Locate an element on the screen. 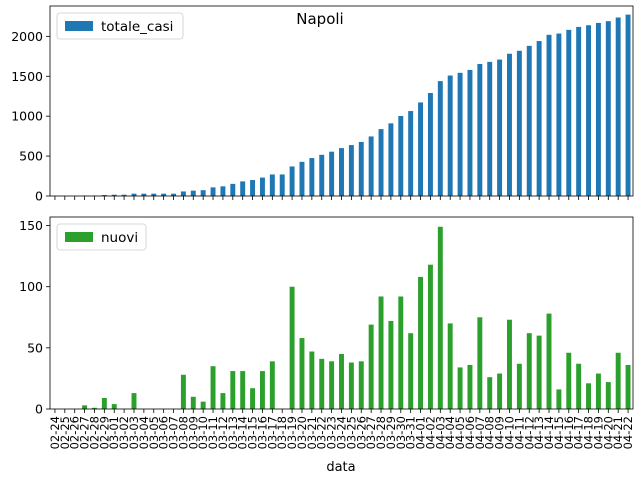 The width and height of the screenshot is (640, 480). x-tick-label-03-08: 03-08 is located at coordinates (183, 432).